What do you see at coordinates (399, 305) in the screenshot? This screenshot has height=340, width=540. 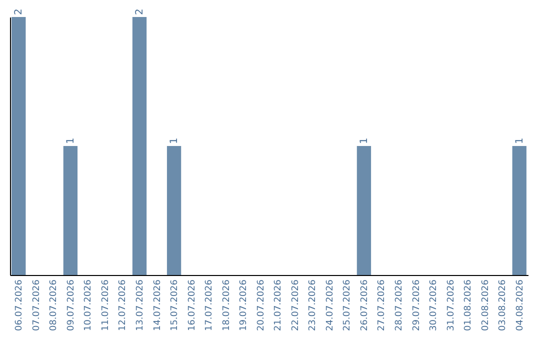 I see `x-tick-label: 28.07.2026` at bounding box center [399, 305].